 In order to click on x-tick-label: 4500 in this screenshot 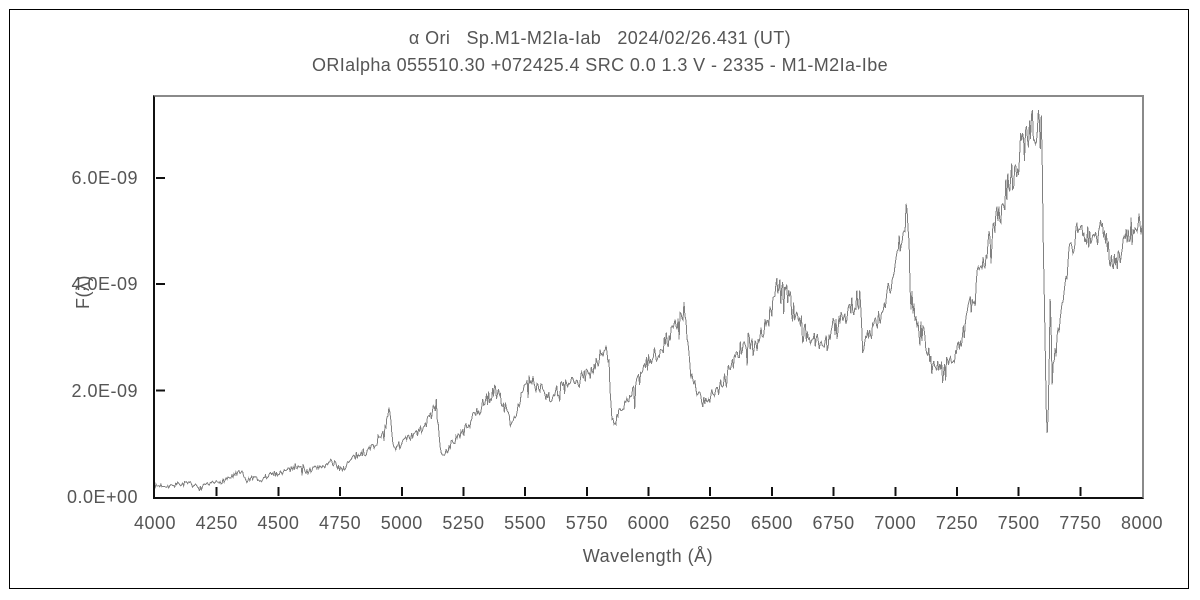, I will do `click(278, 523)`.